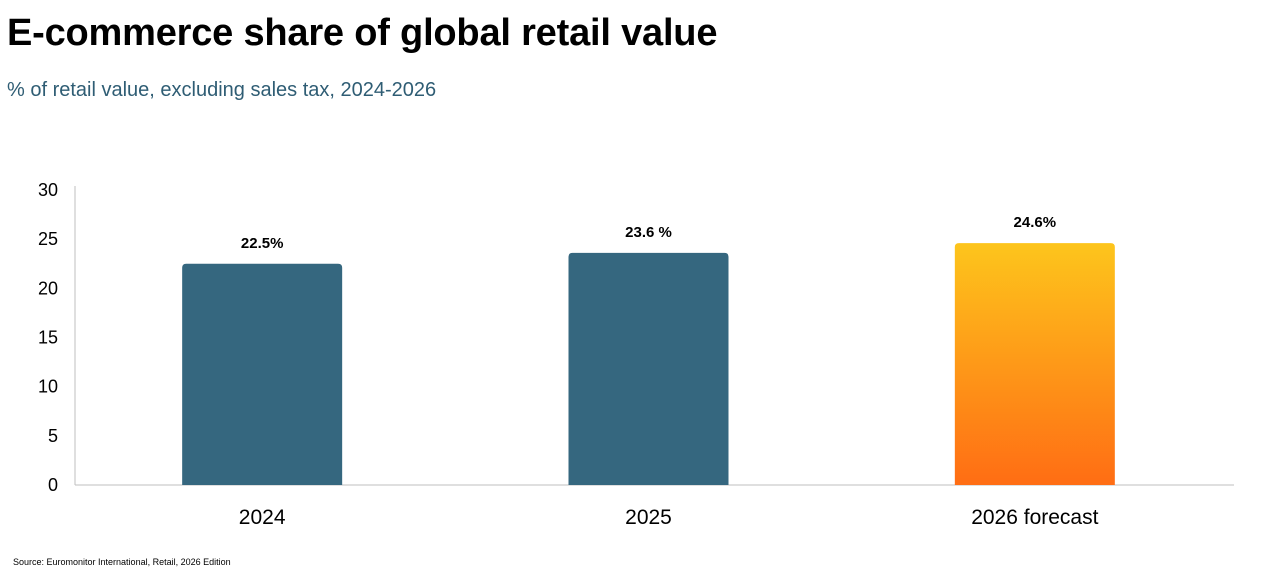 The height and width of the screenshot is (583, 1272). What do you see at coordinates (48, 387) in the screenshot?
I see `y-tick-label: 10` at bounding box center [48, 387].